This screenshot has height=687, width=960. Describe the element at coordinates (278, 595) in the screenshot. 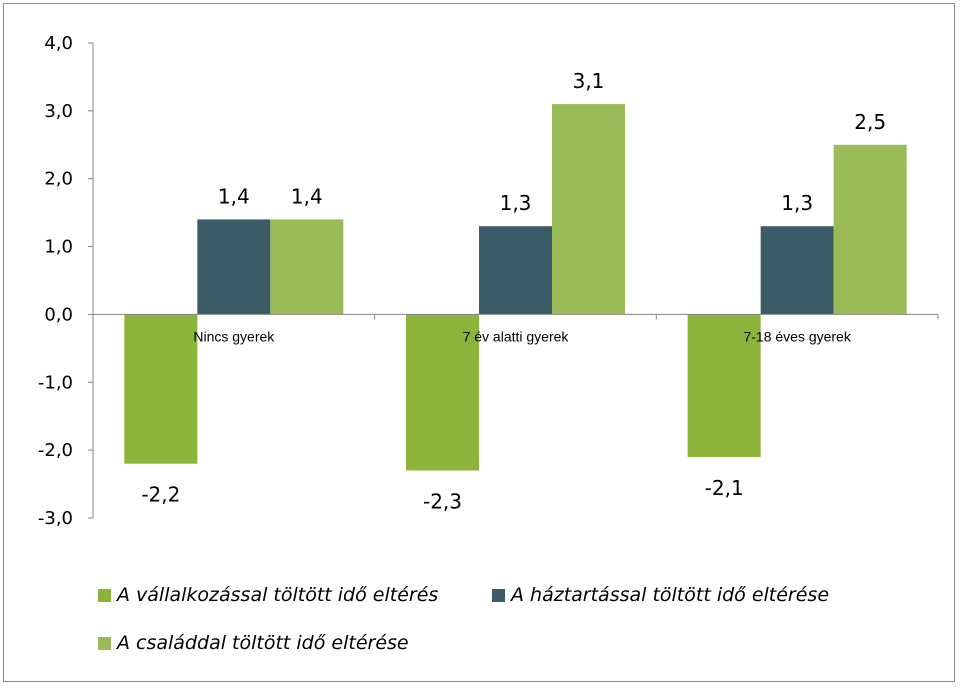

I see `legend-label: A vállalkozással töltött idő eltérés` at that location.